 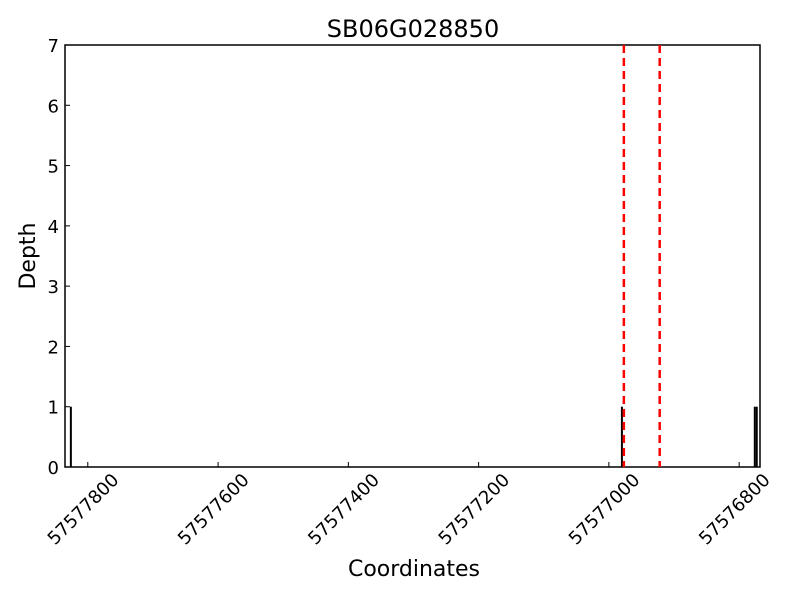 What do you see at coordinates (53, 468) in the screenshot?
I see `y-tick-label: 0` at bounding box center [53, 468].